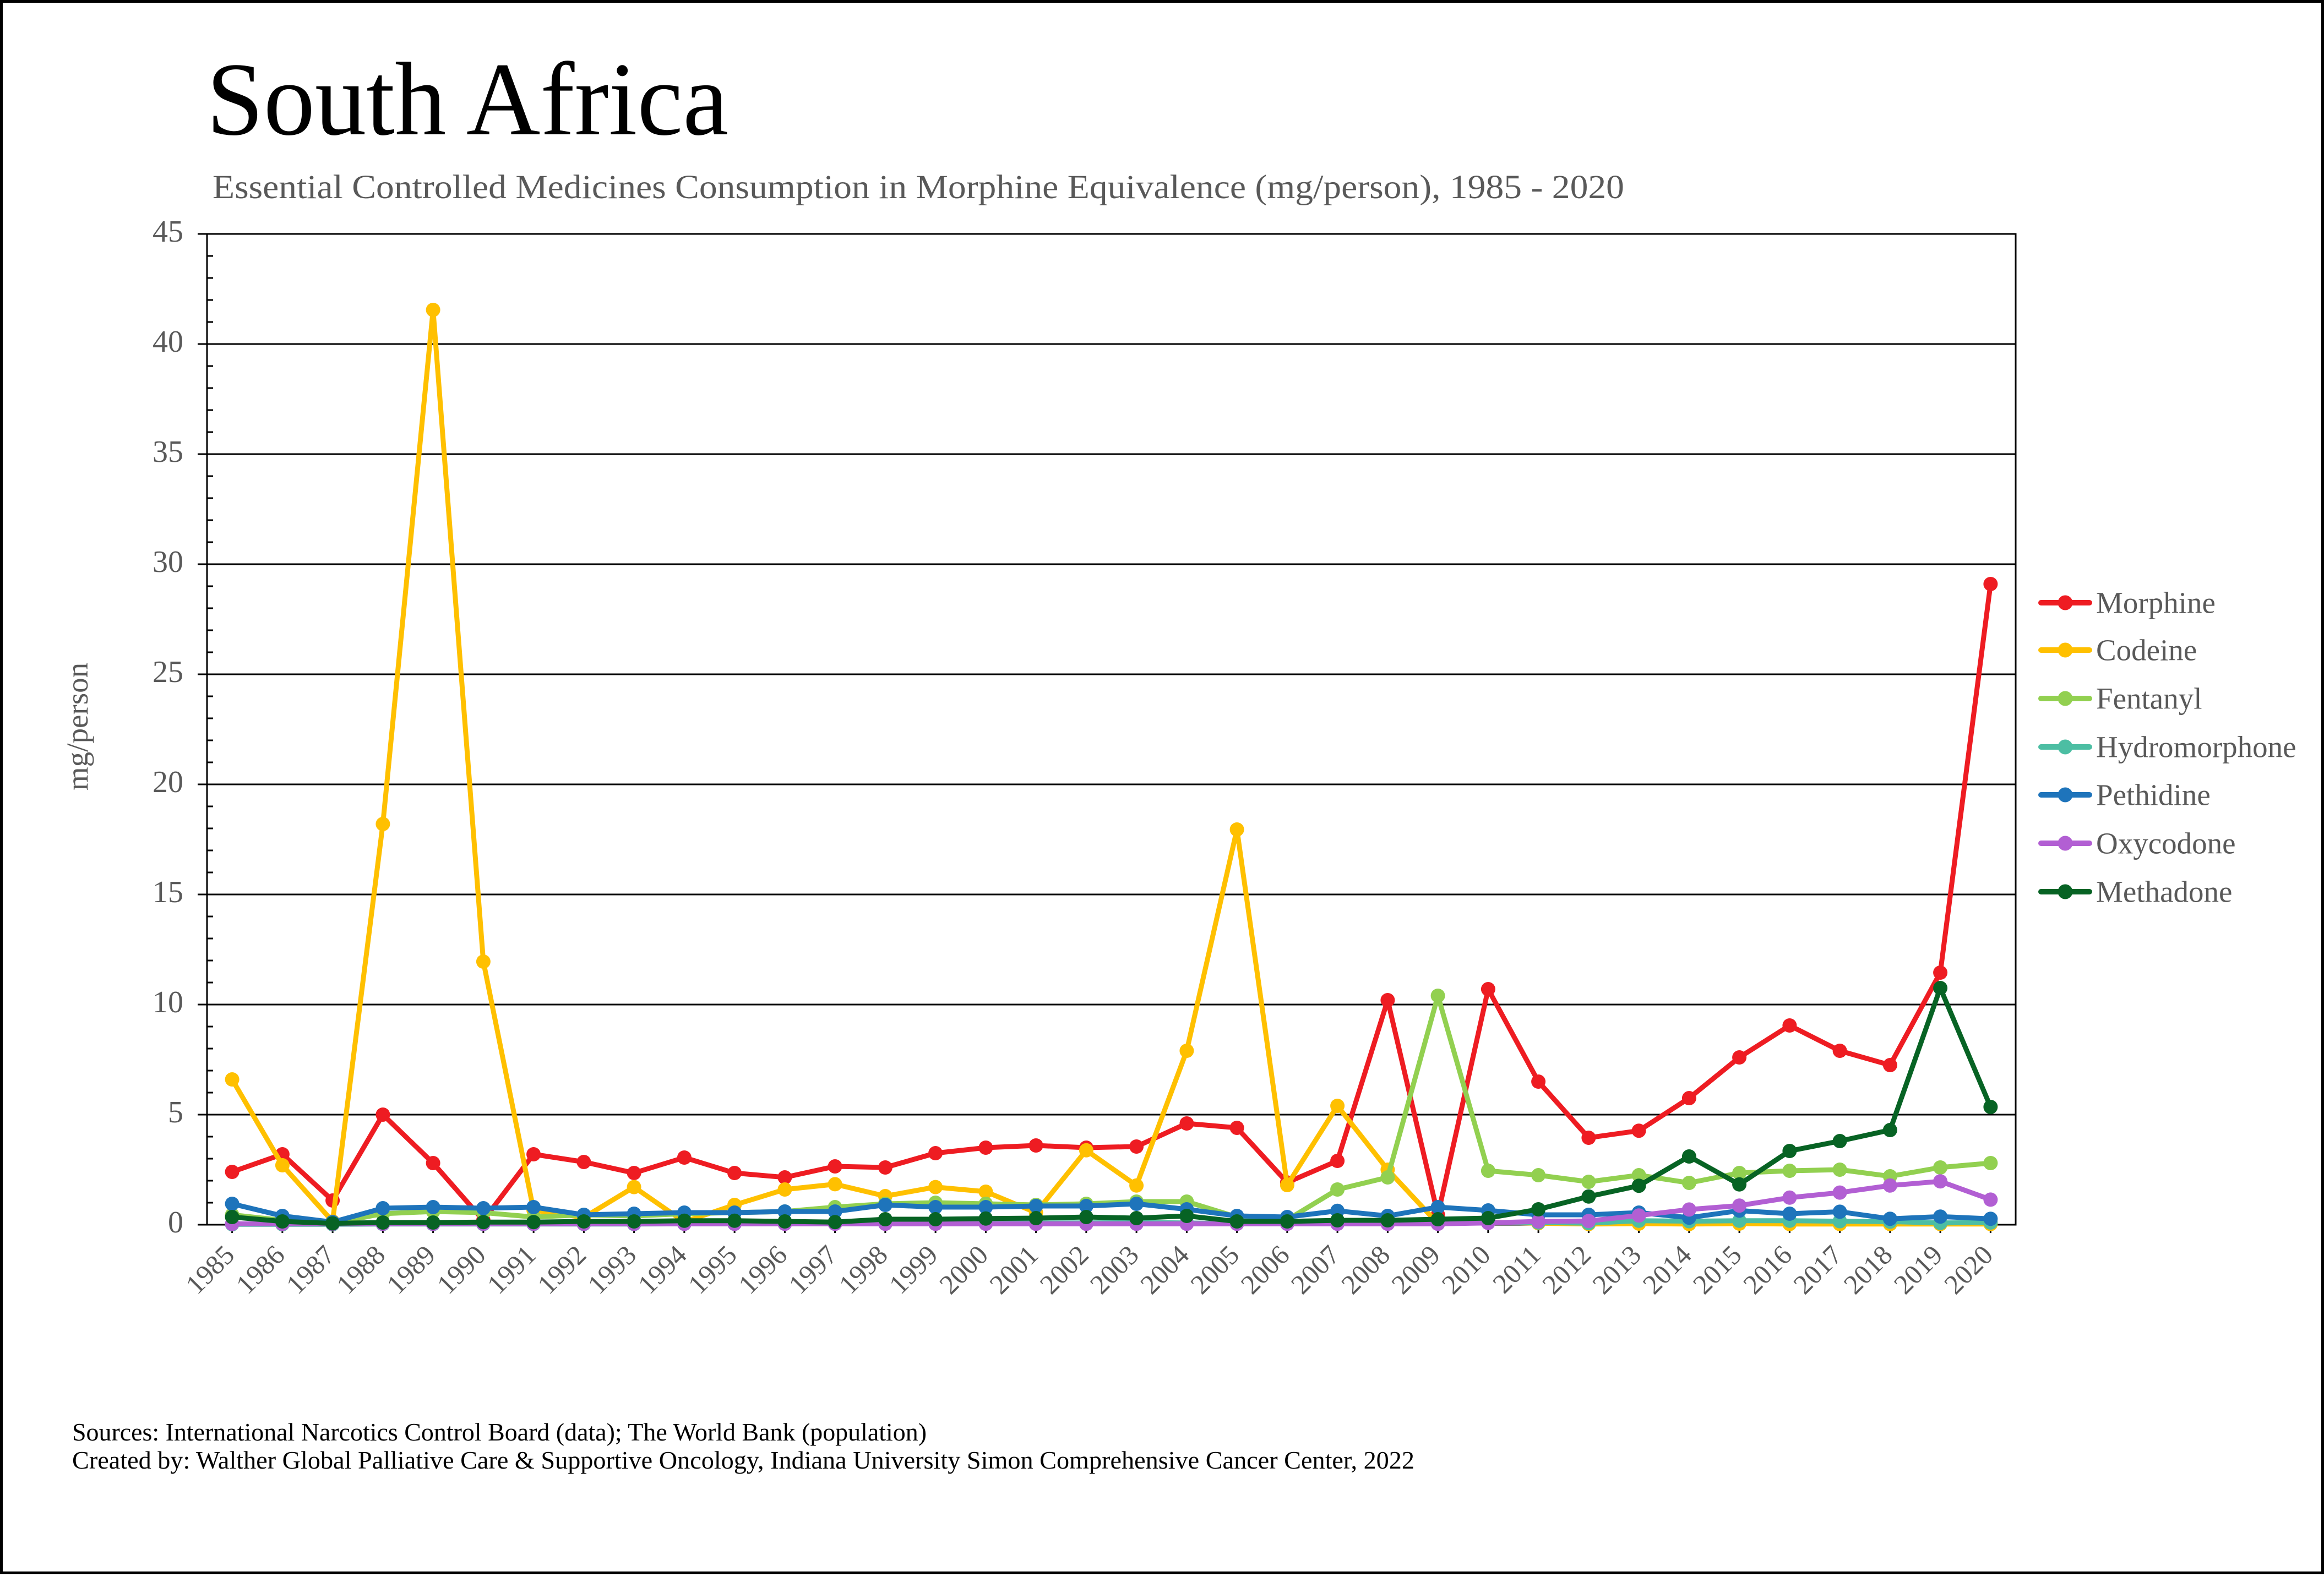 This screenshot has height=1577, width=2324. Describe the element at coordinates (176, 1112) in the screenshot. I see `svg-text: 5` at that location.